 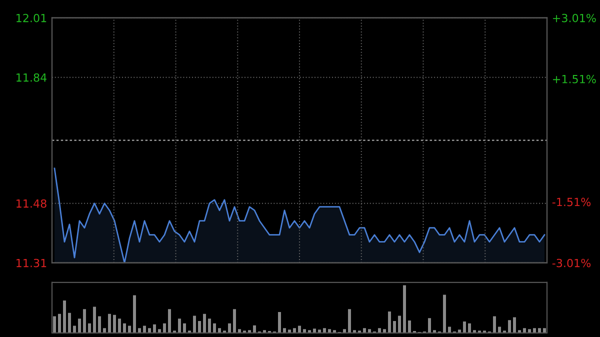 I want to click on y-tick-label: 11.84, so click(x=31, y=77).